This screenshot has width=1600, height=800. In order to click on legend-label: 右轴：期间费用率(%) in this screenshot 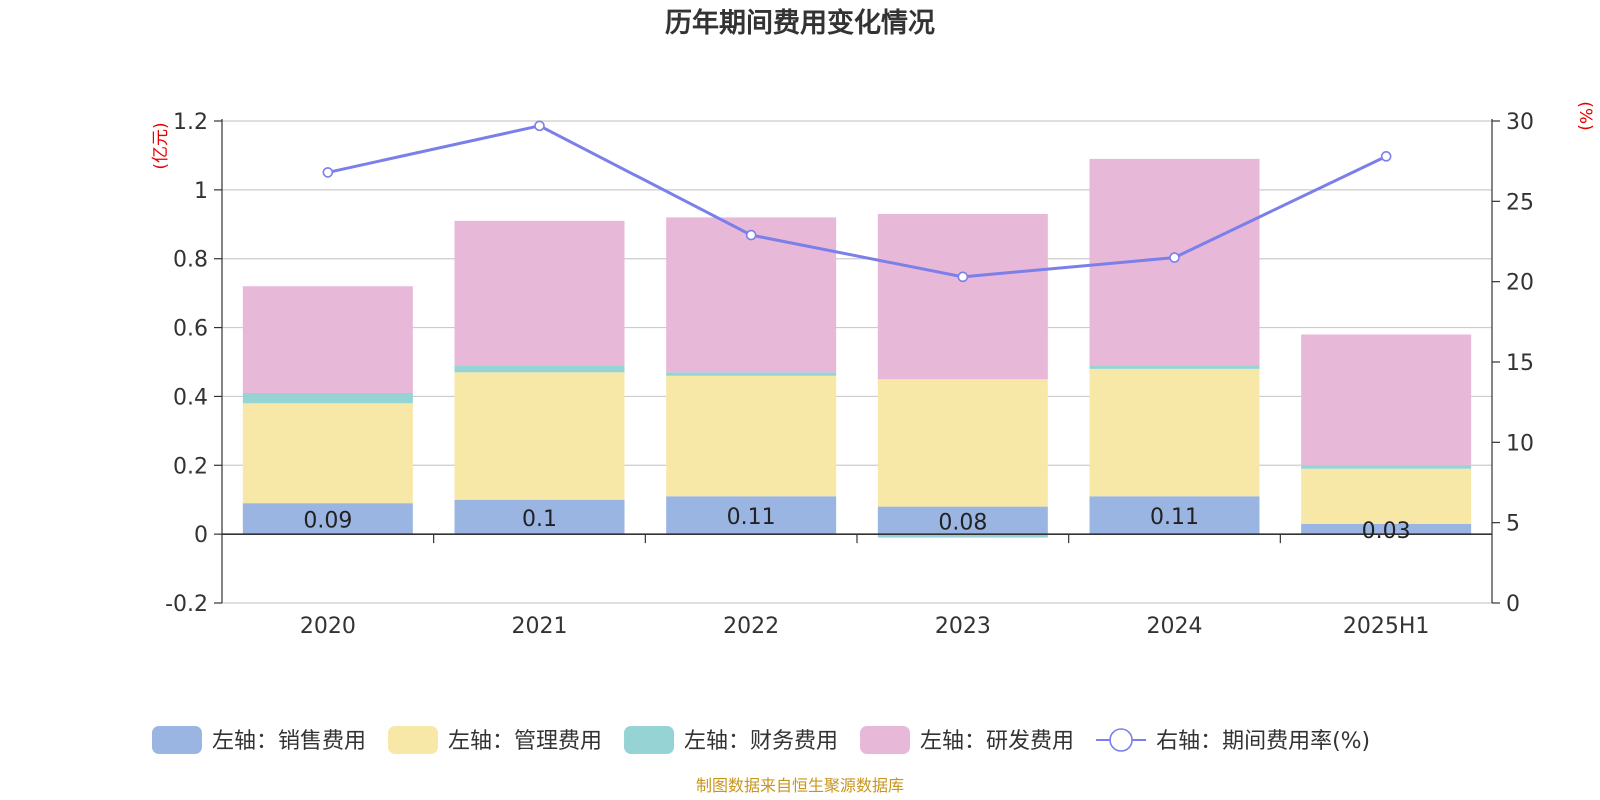, I will do `click(1263, 741)`.